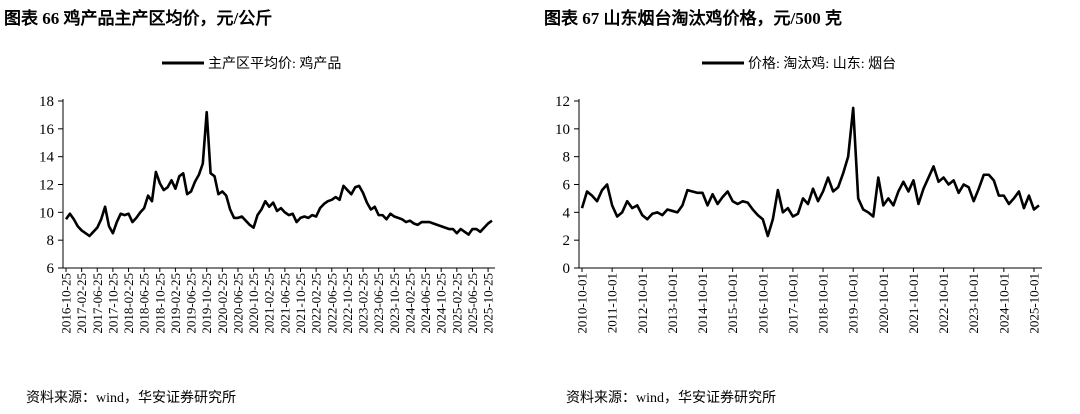 This screenshot has height=414, width=1080. Describe the element at coordinates (943, 303) in the screenshot. I see `x-tick-label: 2022-10-01` at that location.